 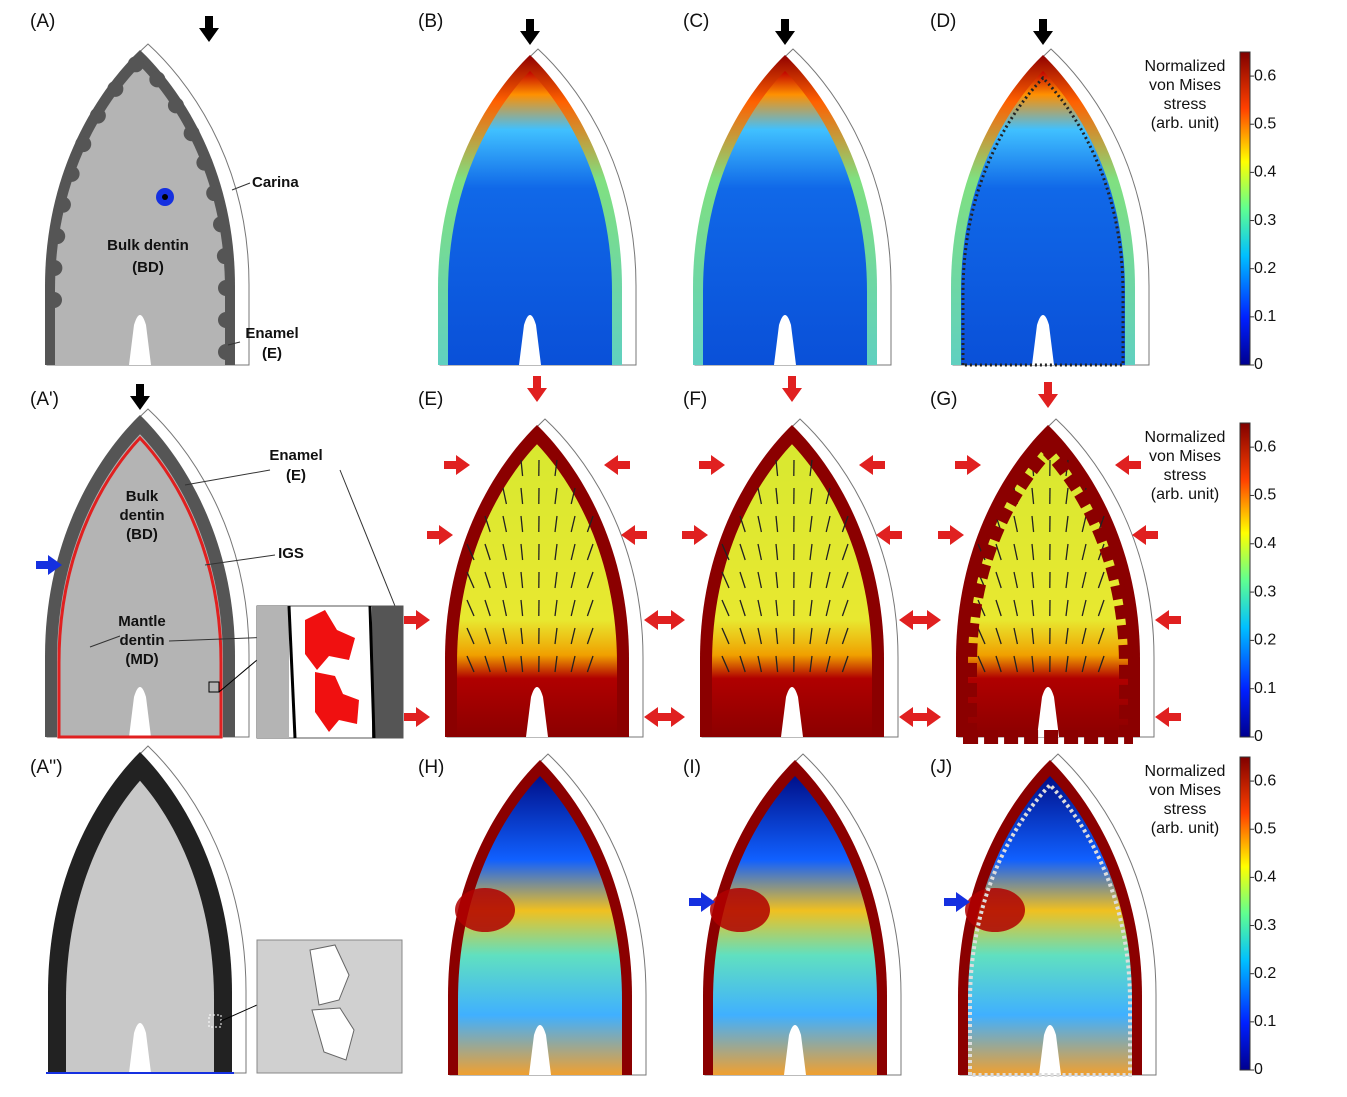 What do you see at coordinates (430, 21) in the screenshot?
I see `panel-label: (B)` at bounding box center [430, 21].